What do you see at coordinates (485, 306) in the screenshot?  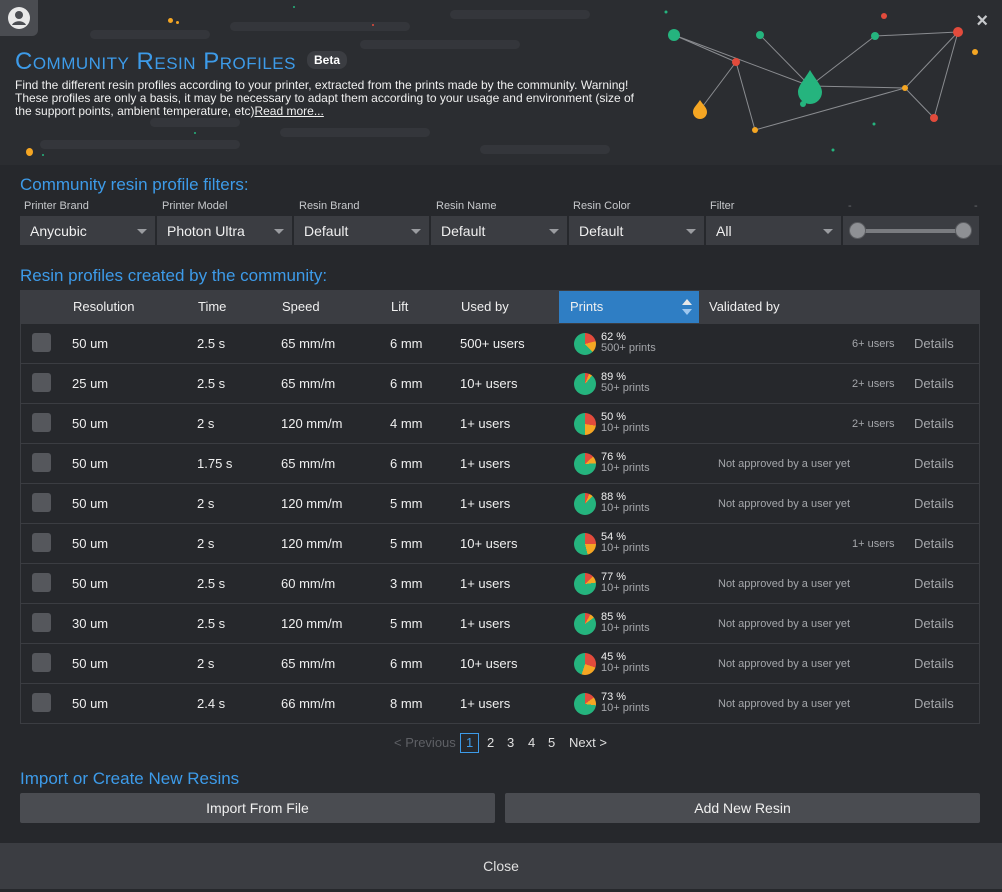 I see `column-used-by: Used by` at bounding box center [485, 306].